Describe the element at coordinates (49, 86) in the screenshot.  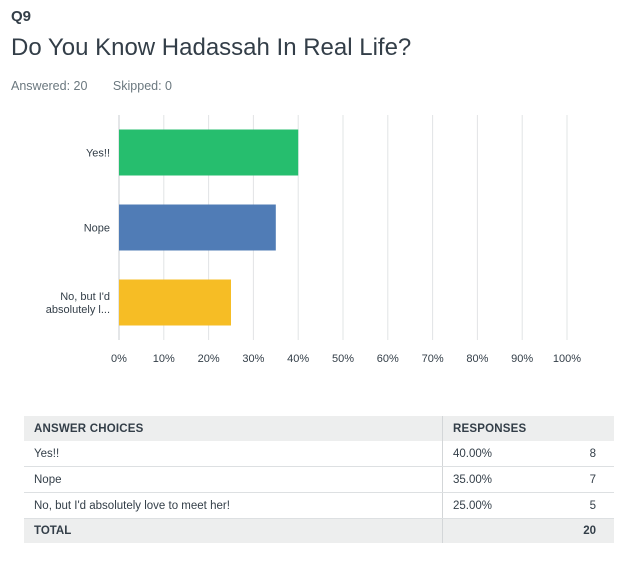
I see `answered-count: Answered: 20` at that location.